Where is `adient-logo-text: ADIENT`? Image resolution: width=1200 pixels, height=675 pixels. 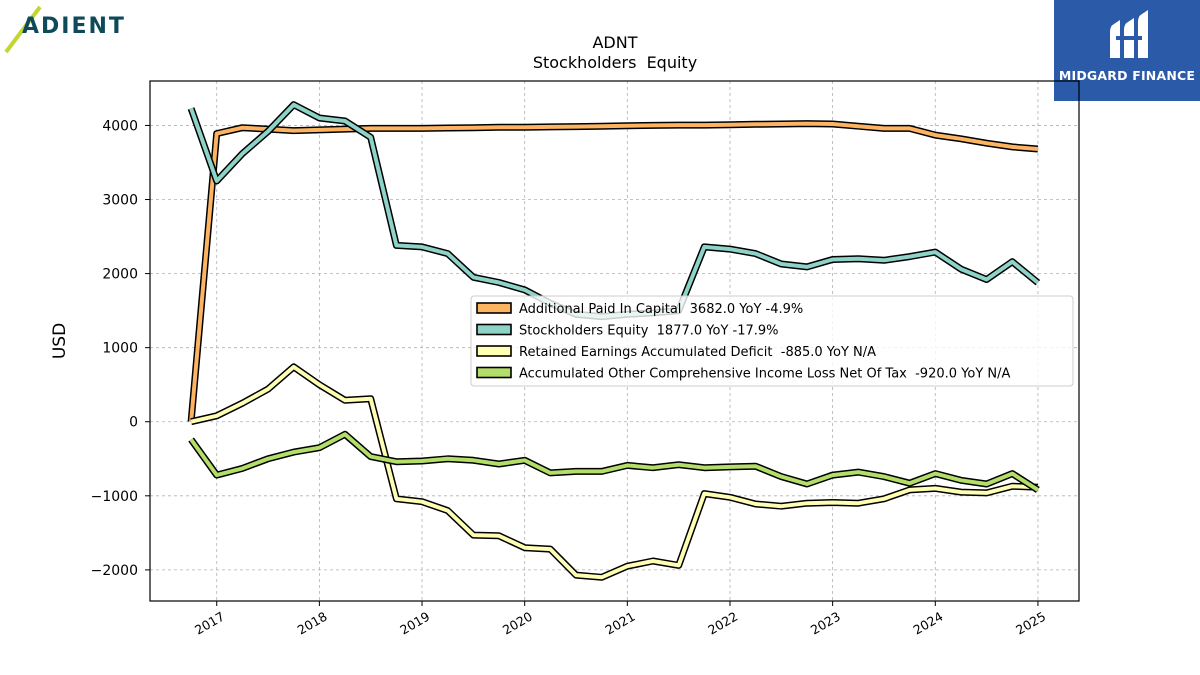 adient-logo-text: ADIENT is located at coordinates (74, 26).